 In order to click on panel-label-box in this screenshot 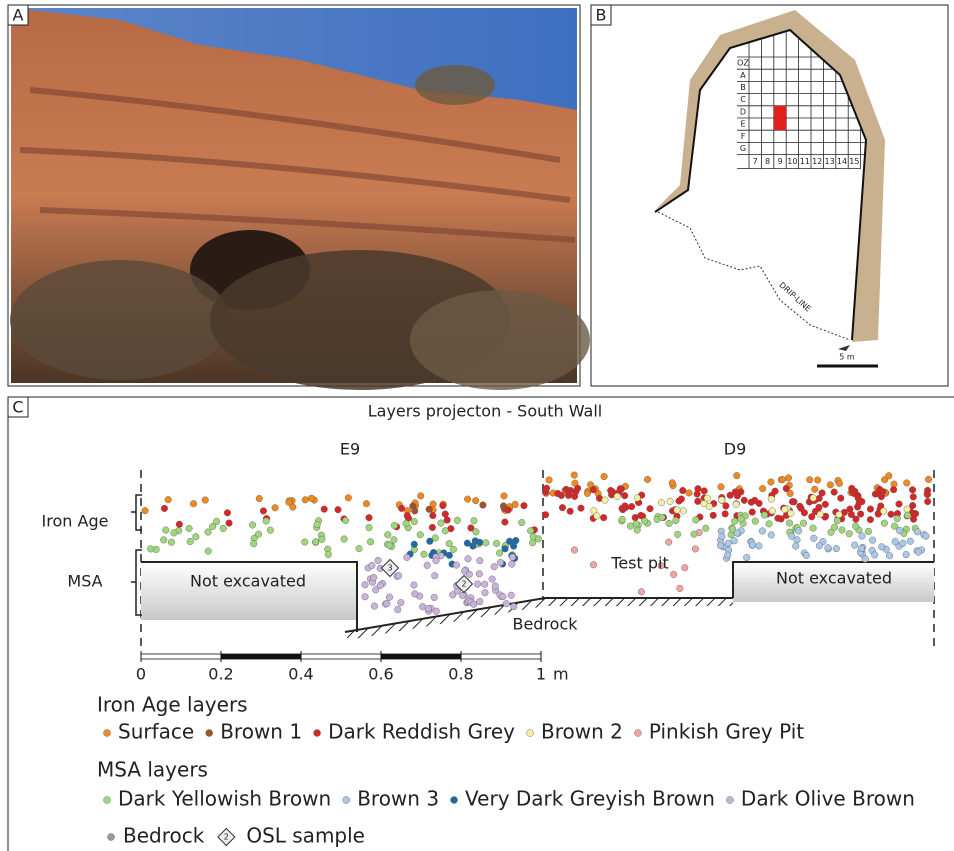, I will do `click(18, 15)`.